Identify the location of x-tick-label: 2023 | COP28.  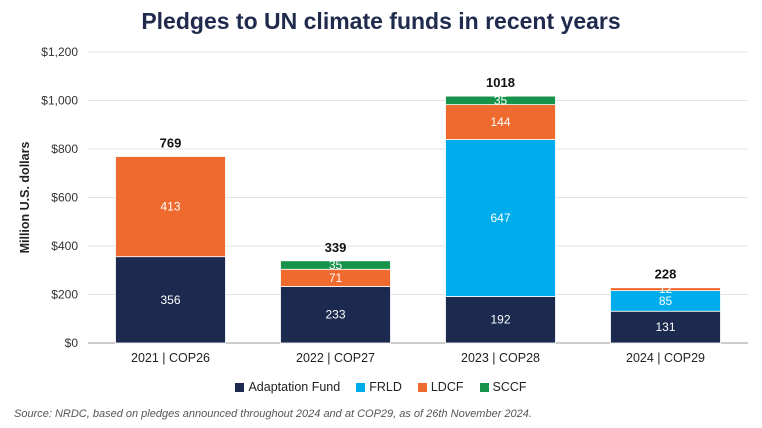
(500, 358).